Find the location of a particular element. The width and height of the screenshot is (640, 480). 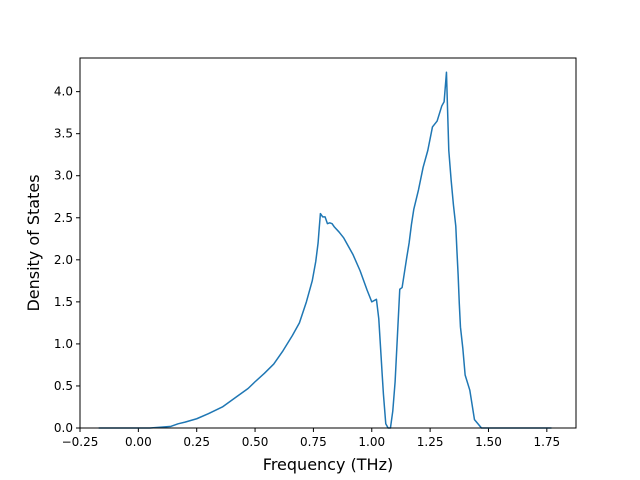

y-tick-label: 1.5 is located at coordinates (63, 302).